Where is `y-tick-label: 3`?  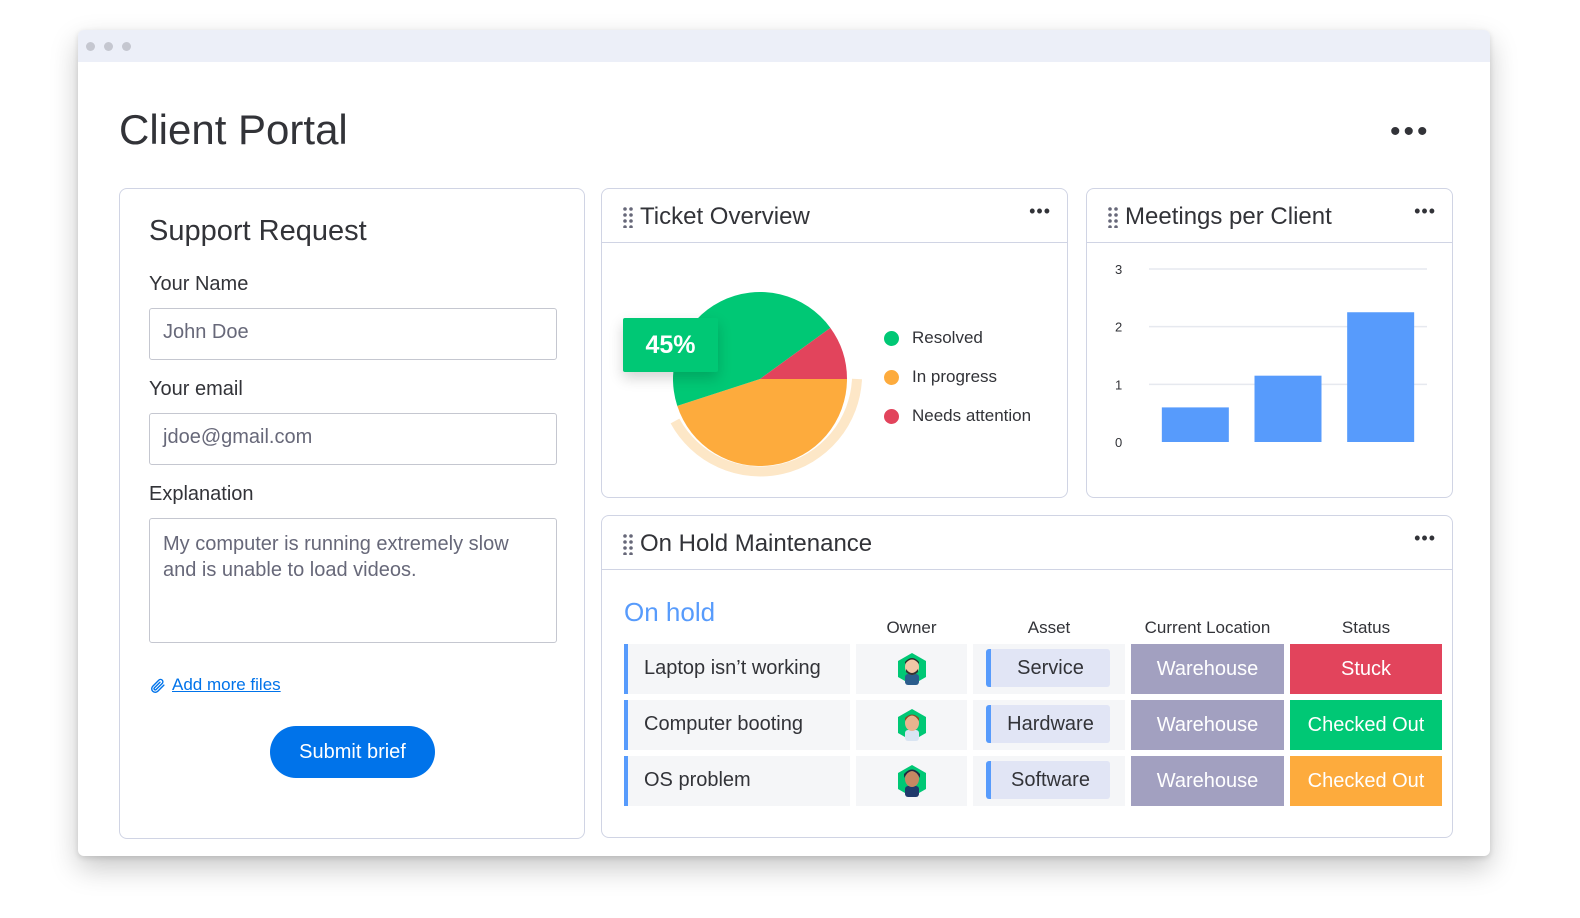
y-tick-label: 3 is located at coordinates (1118, 269).